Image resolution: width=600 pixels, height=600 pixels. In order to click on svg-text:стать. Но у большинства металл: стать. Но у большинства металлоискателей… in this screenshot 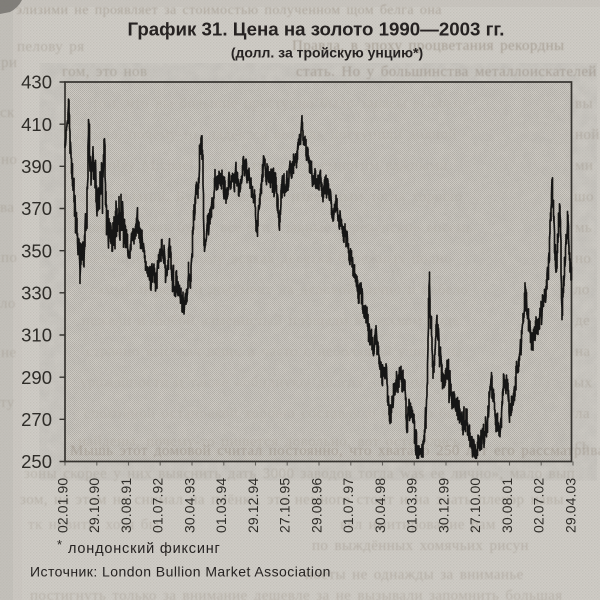, I will do `click(448, 72)`.